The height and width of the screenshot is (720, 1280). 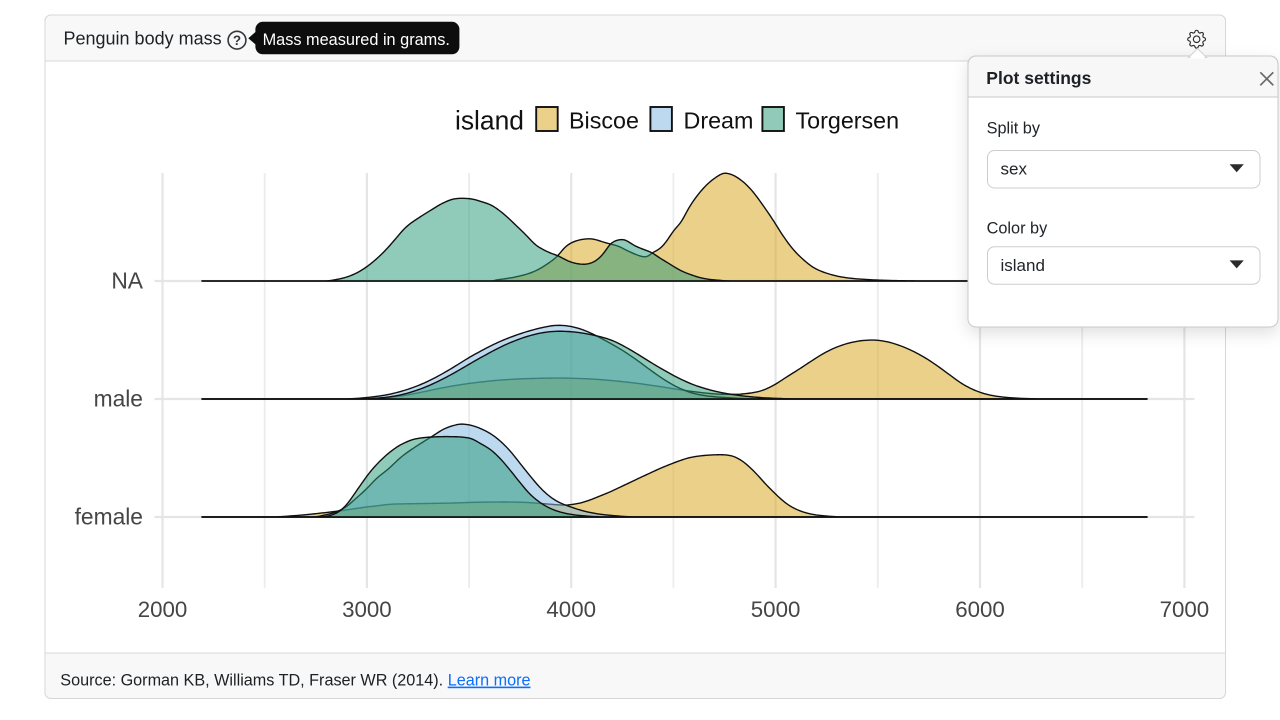 I want to click on svg-text: Split by, so click(x=1014, y=128).